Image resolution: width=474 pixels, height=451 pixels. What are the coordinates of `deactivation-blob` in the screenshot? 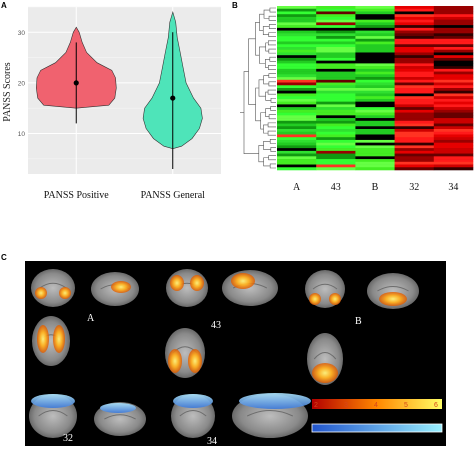 It's located at (193, 401).